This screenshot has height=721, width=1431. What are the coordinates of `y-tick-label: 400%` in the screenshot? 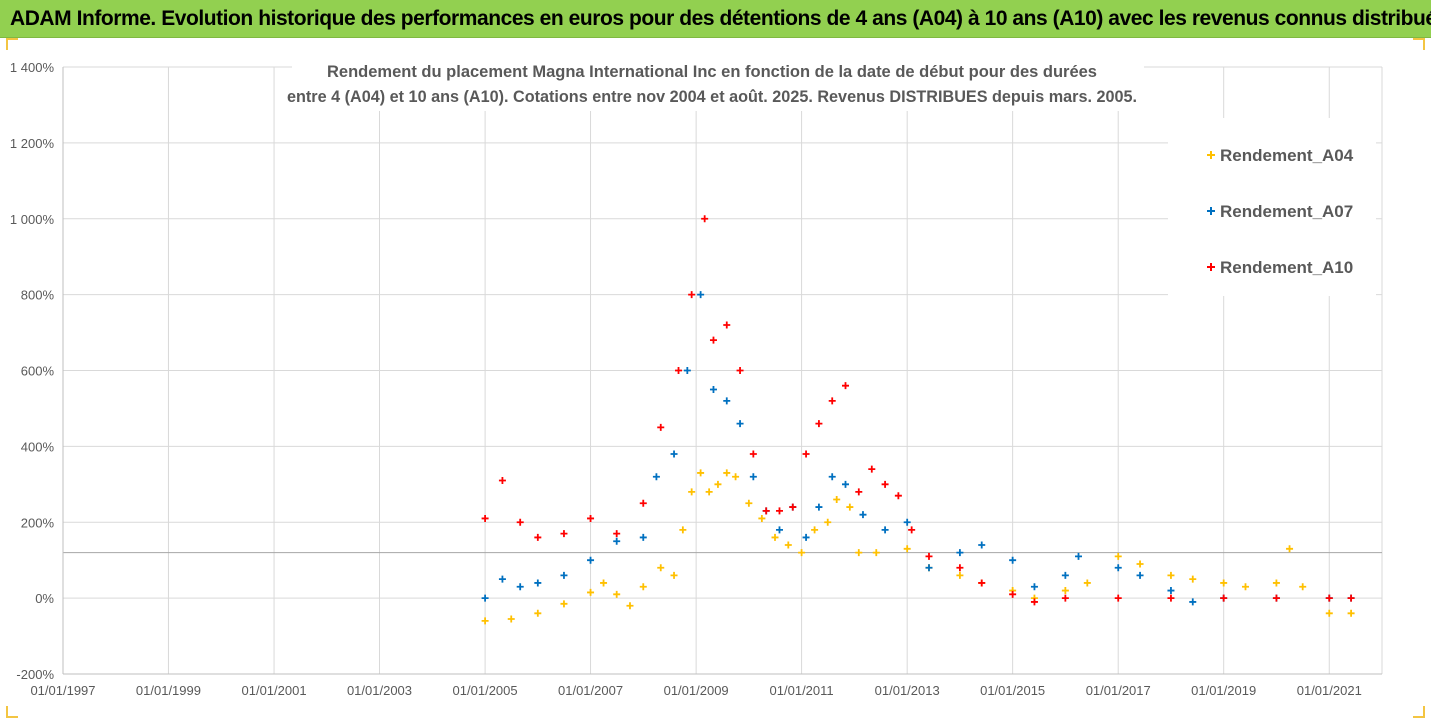 It's located at (38, 446).